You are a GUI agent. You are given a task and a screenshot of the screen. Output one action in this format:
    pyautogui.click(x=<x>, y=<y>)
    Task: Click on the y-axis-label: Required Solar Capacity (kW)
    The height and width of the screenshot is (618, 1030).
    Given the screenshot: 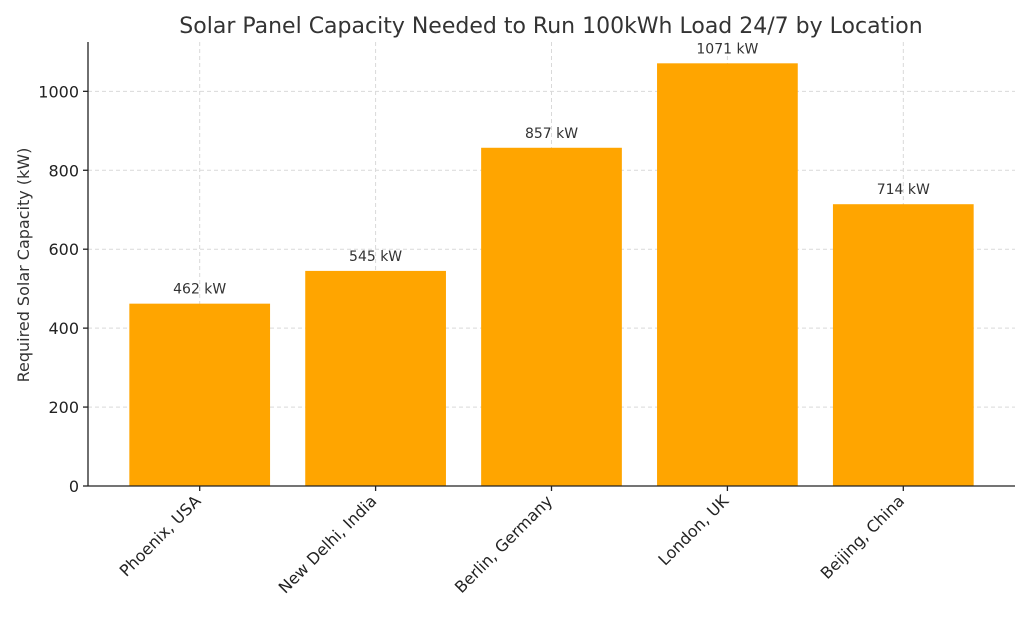 What is the action you would take?
    pyautogui.click(x=23, y=265)
    